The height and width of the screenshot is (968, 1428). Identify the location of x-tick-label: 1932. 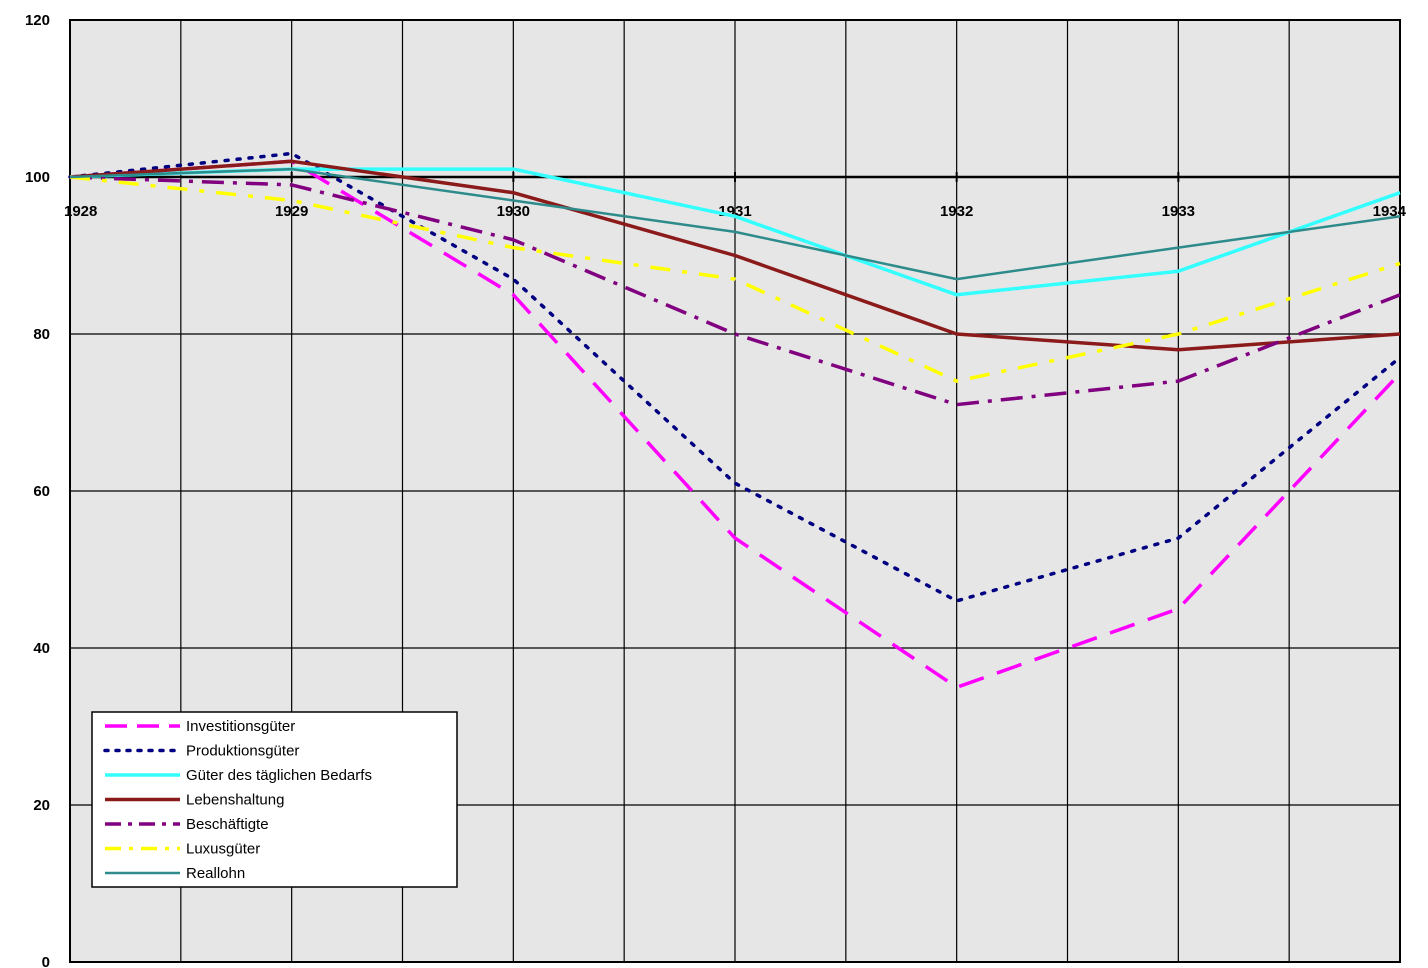
(956, 211).